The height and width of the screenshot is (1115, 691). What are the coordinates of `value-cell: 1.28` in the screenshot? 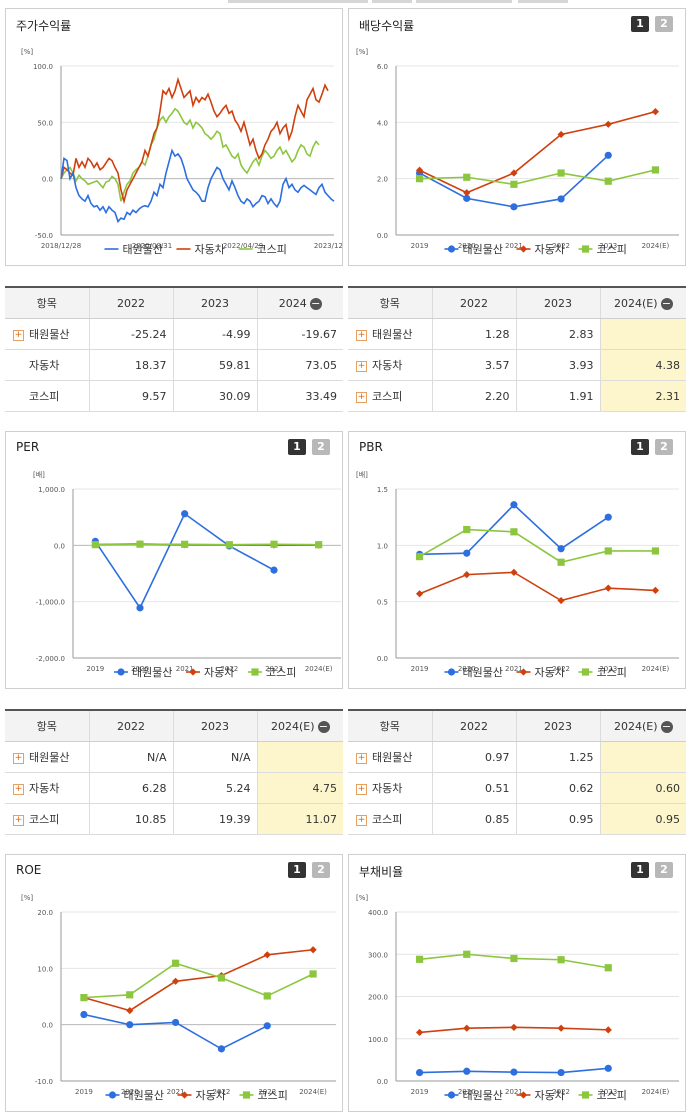 It's located at (474, 334).